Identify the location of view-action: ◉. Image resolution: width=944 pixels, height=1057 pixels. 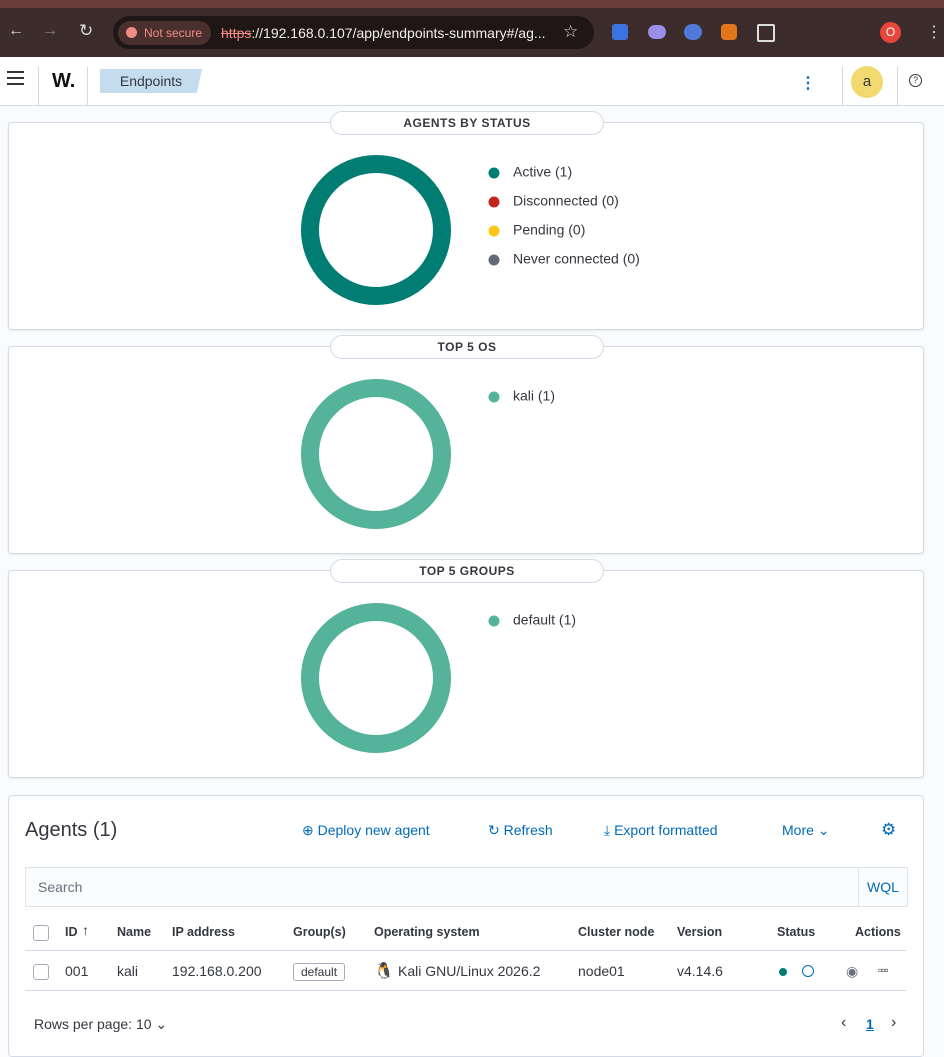
(852, 971).